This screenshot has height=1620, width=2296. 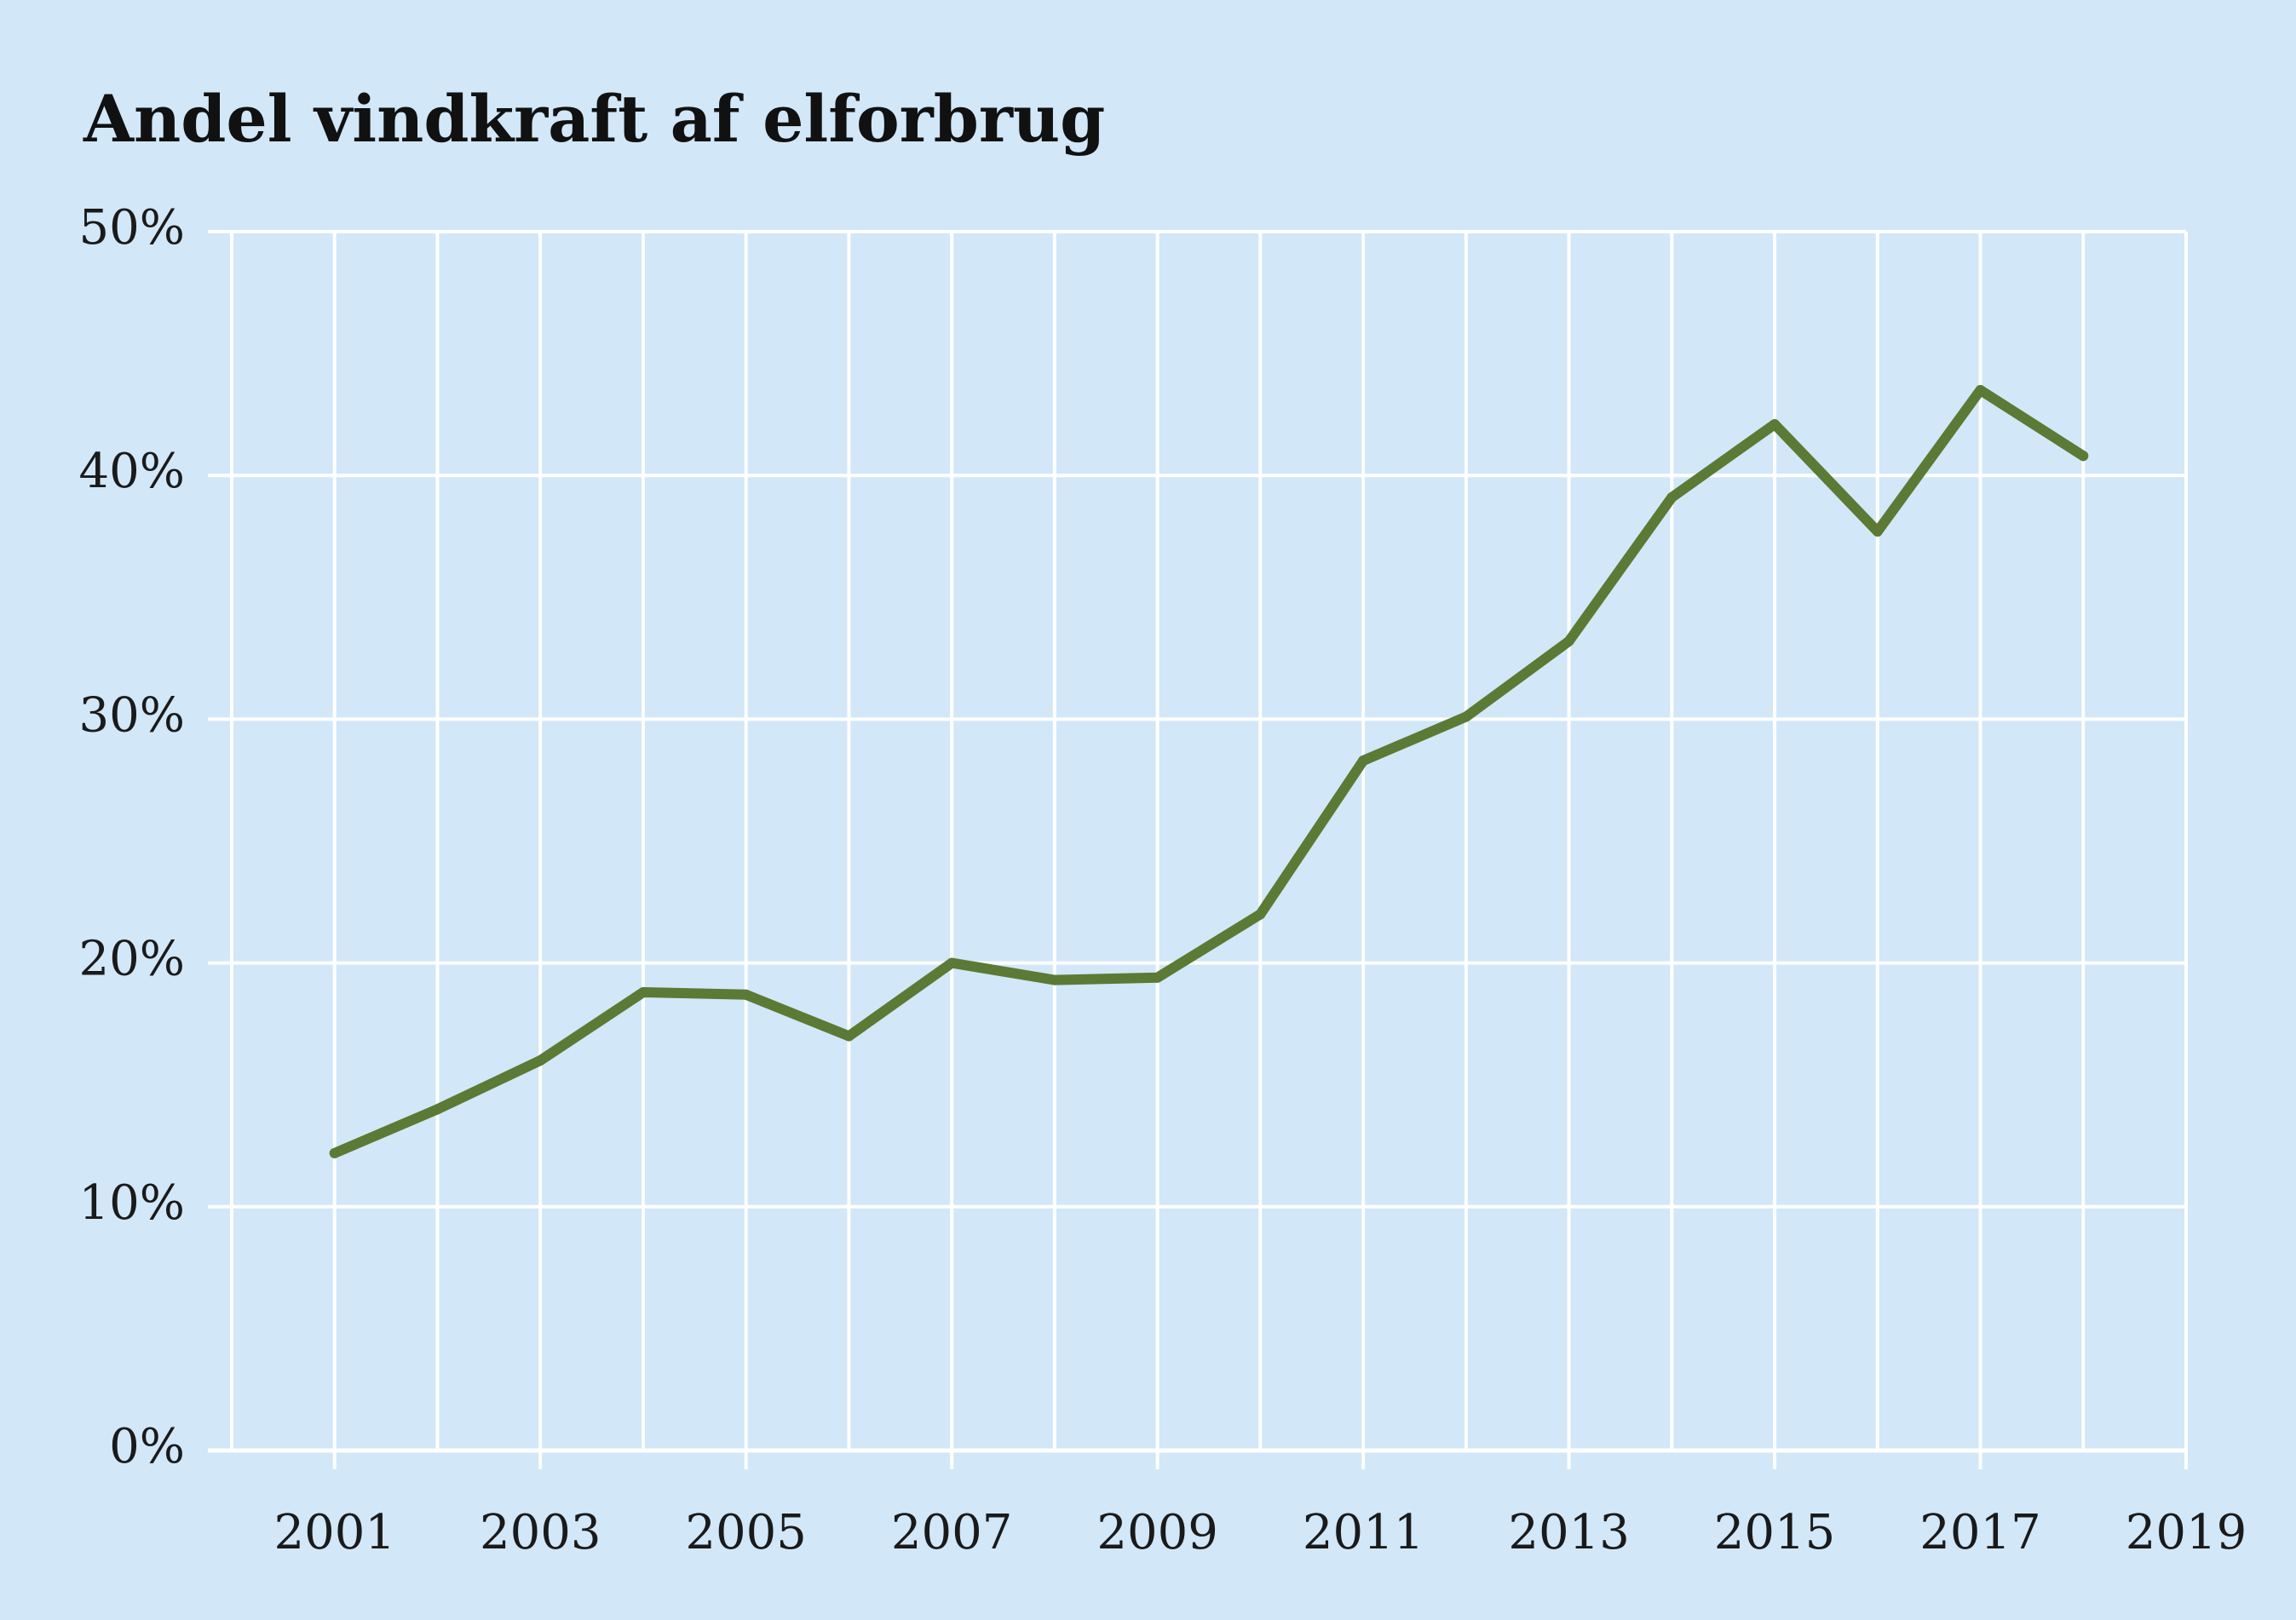 What do you see at coordinates (132, 959) in the screenshot?
I see `y-tick-label: 20%` at bounding box center [132, 959].